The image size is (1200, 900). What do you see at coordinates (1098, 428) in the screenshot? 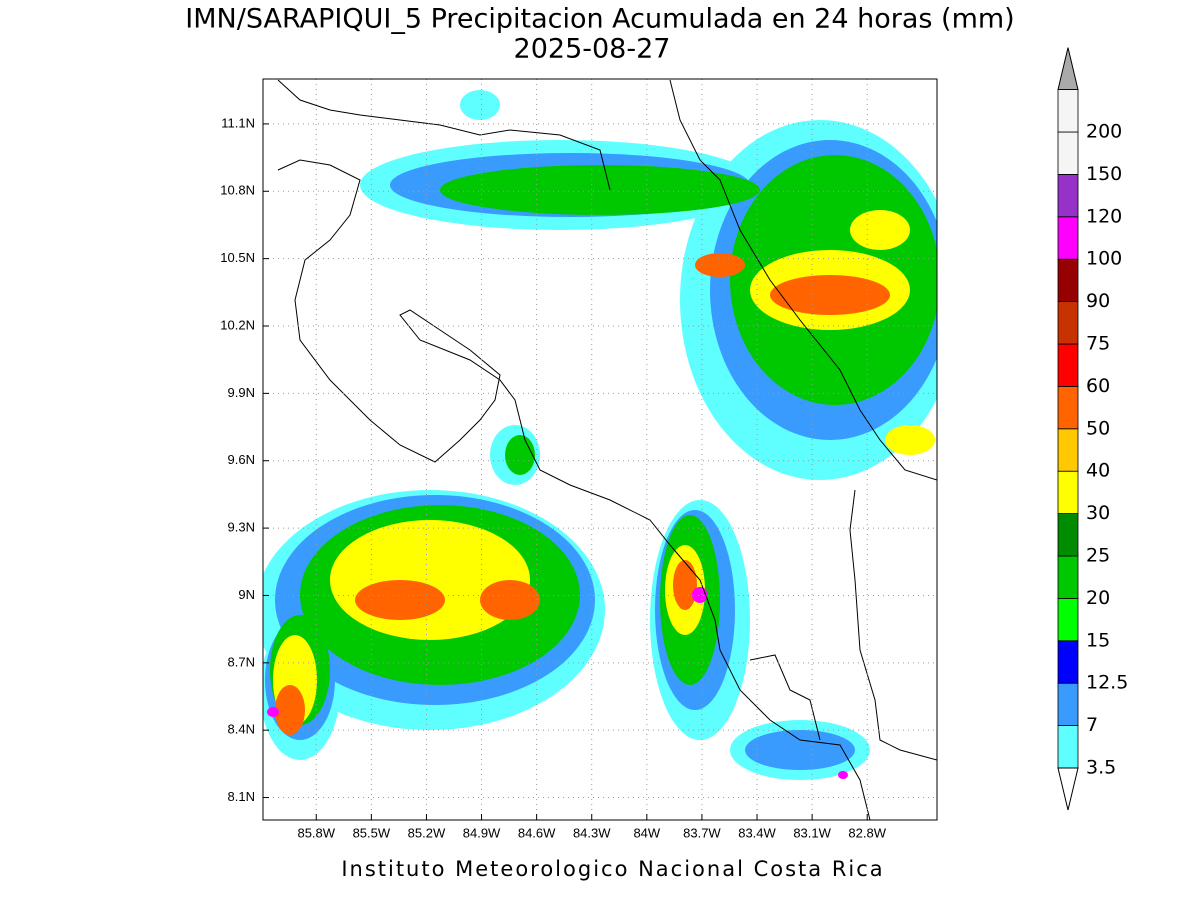
I see `colorbar-label: 50` at bounding box center [1098, 428].